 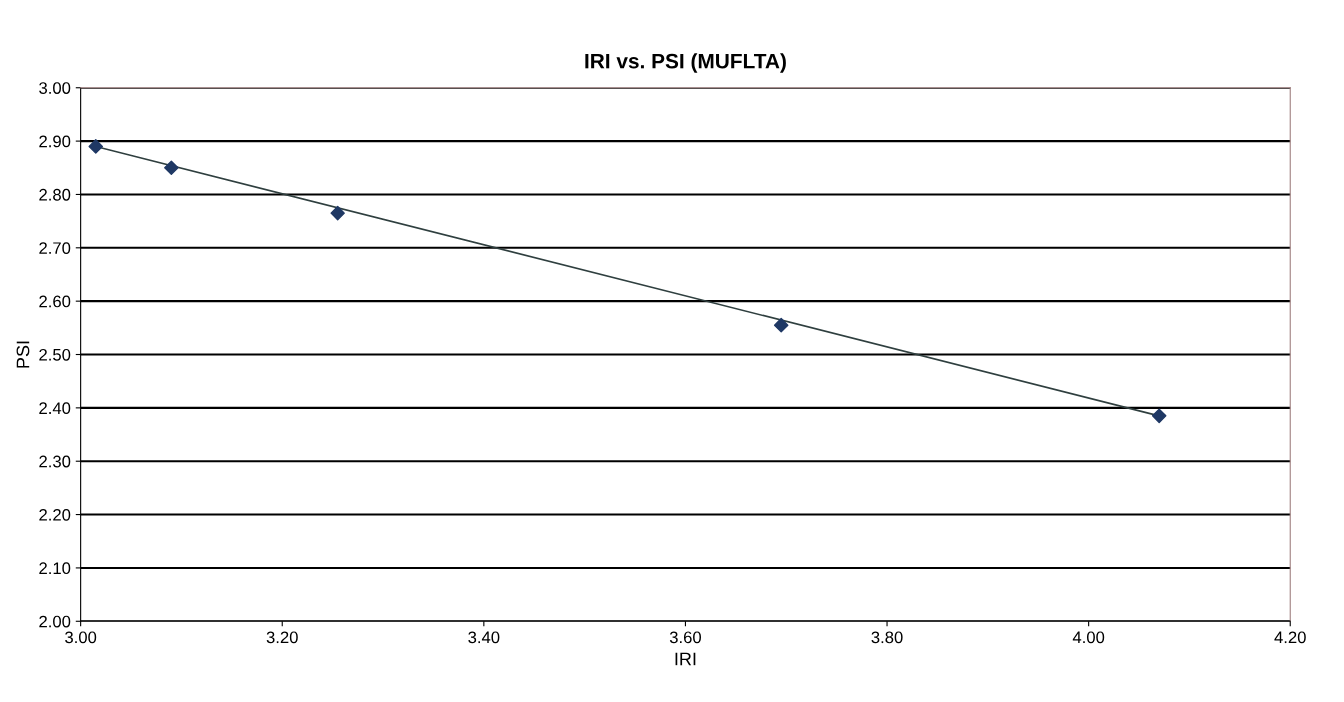 What do you see at coordinates (1088, 637) in the screenshot?
I see `x-tick-label: 4.00` at bounding box center [1088, 637].